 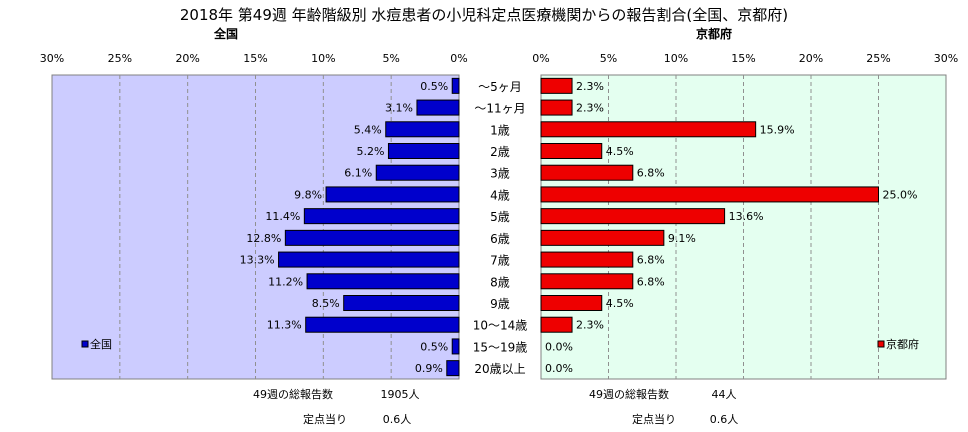 I want to click on national-tick-label: 15%, so click(x=255, y=58).